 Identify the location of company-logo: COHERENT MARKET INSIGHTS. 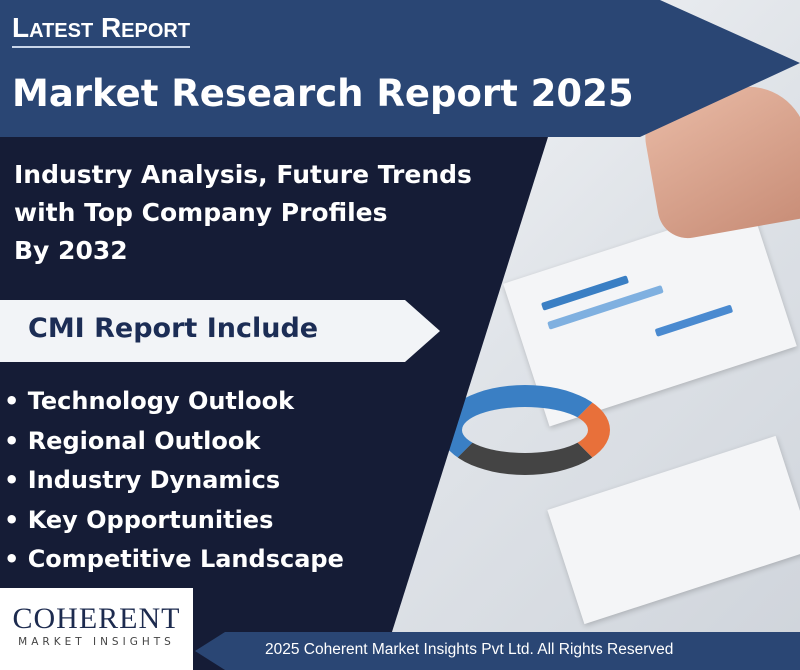
(96, 629).